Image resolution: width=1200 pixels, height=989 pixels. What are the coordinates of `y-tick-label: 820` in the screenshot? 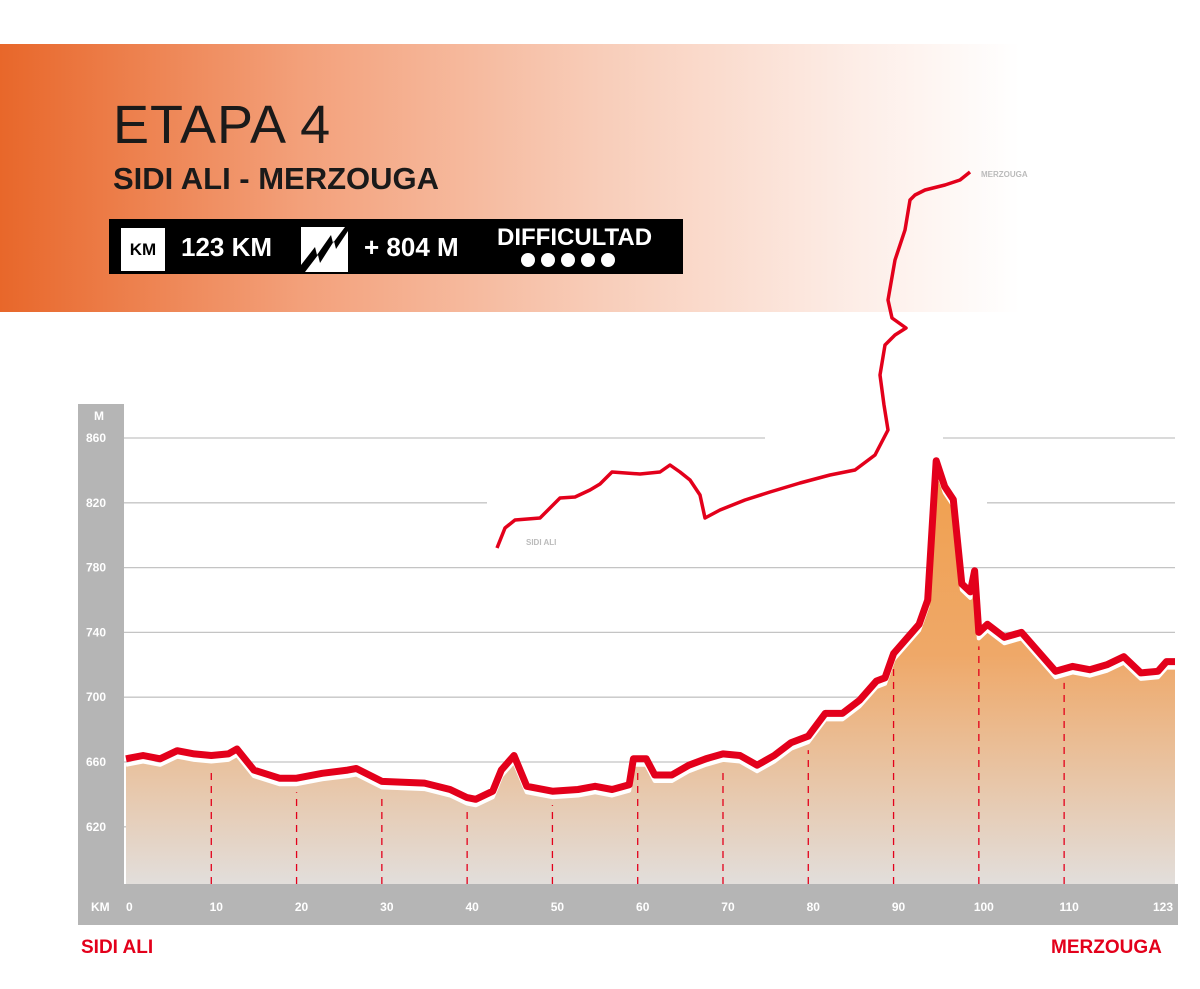 It's located at (96, 503).